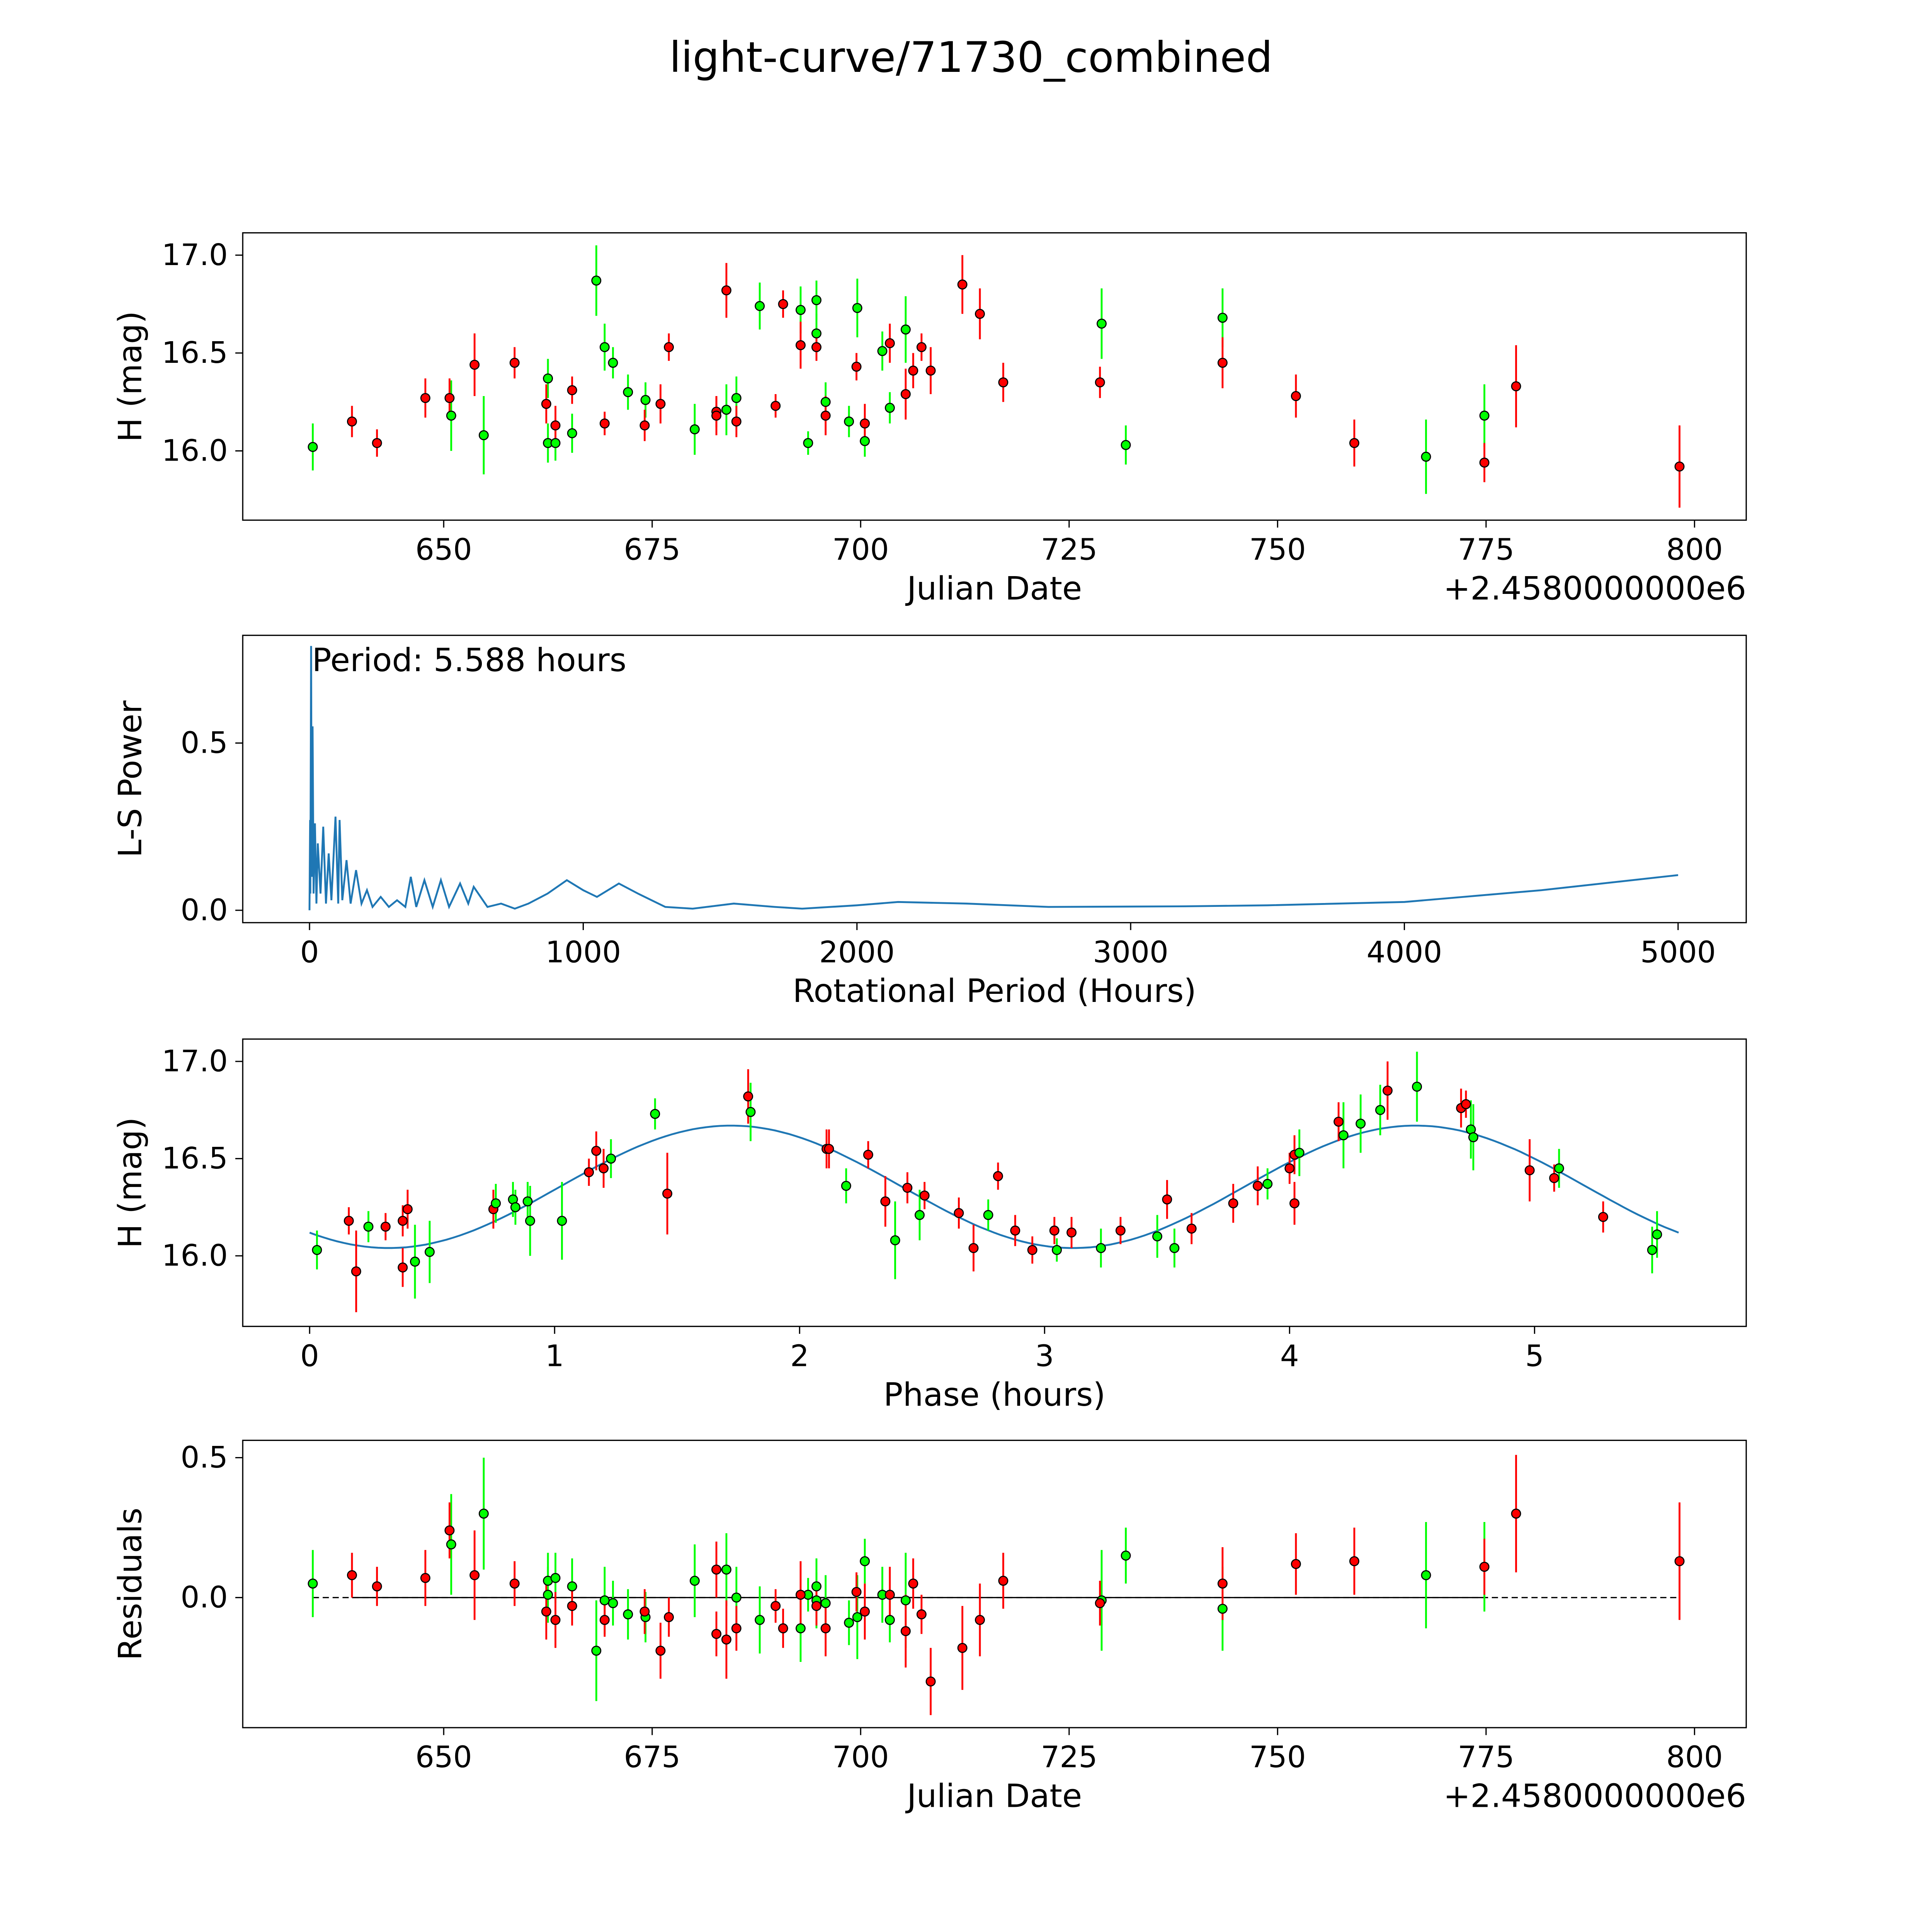  Describe the element at coordinates (1595, 588) in the screenshot. I see `x-offset-text: +2.4580000000e6` at that location.